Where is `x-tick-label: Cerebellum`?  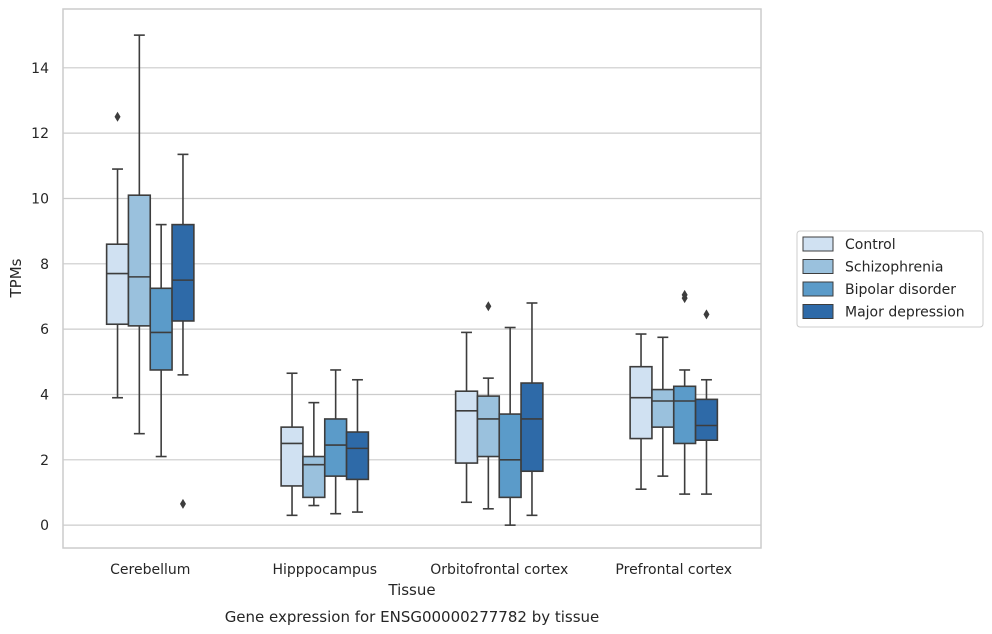
x-tick-label: Cerebellum is located at coordinates (150, 570).